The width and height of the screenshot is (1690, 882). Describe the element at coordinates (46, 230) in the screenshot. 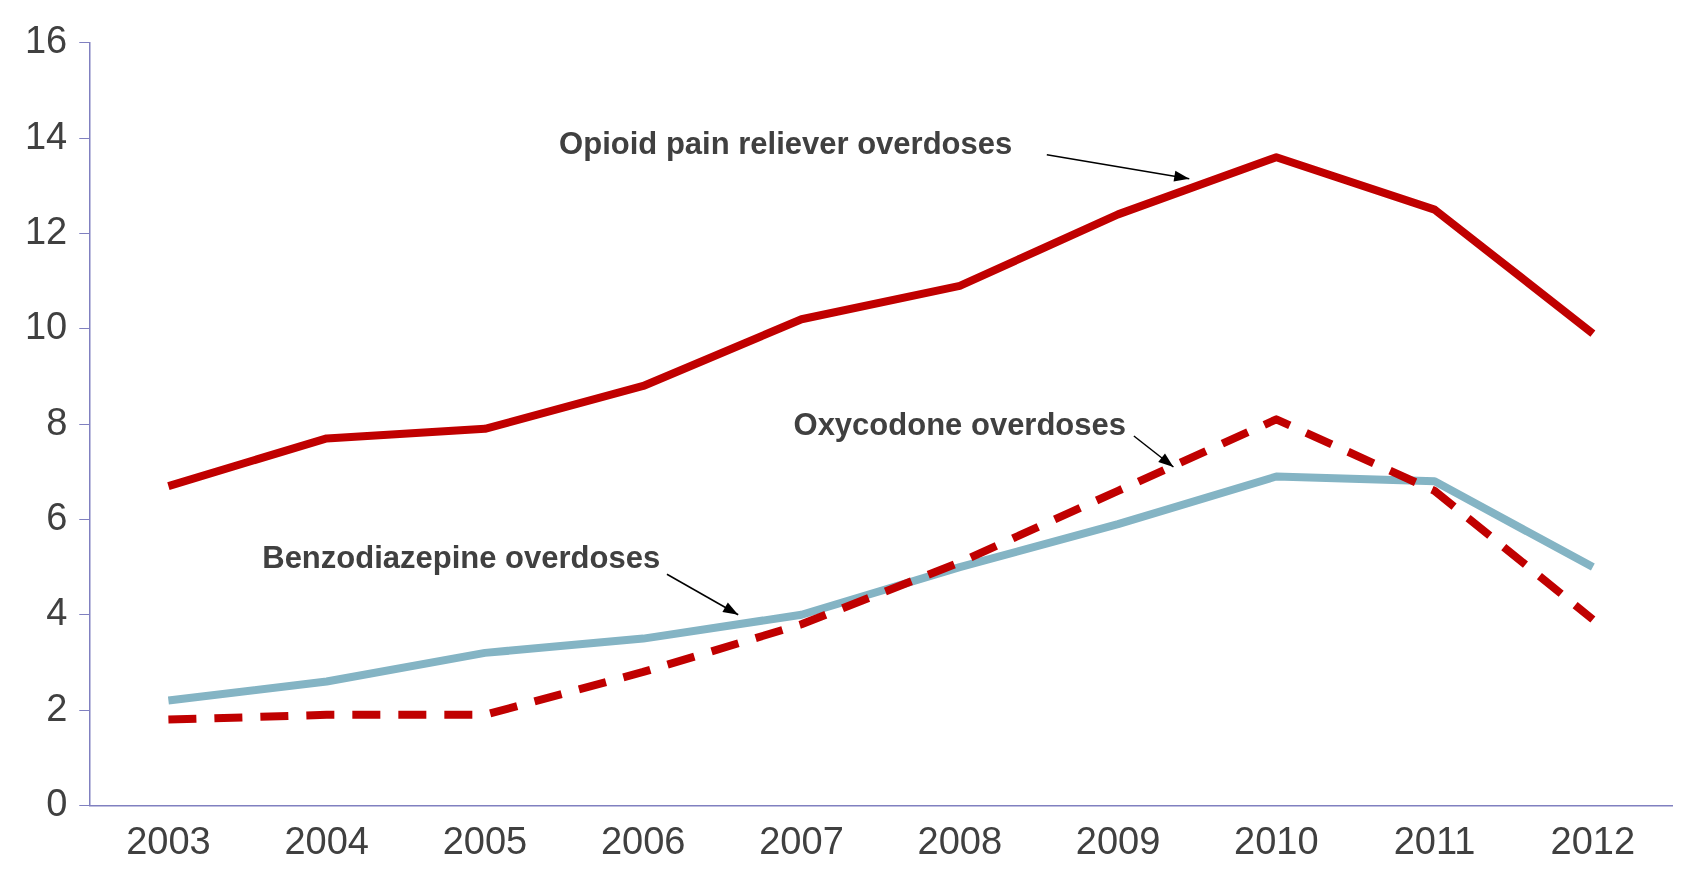

I see `y-tick-label: 12` at that location.